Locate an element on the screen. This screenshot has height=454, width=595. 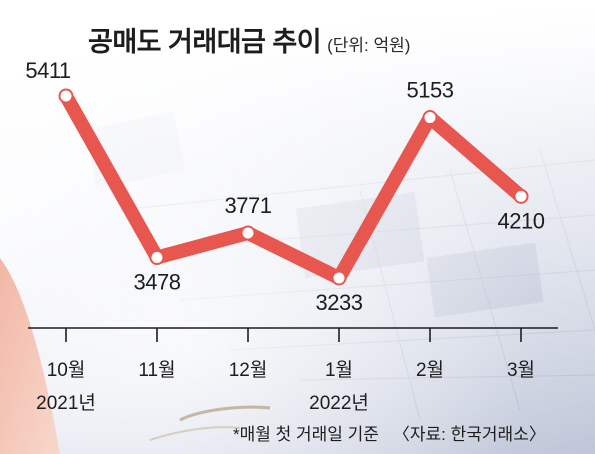
year-label: 2021년 is located at coordinates (66, 403).